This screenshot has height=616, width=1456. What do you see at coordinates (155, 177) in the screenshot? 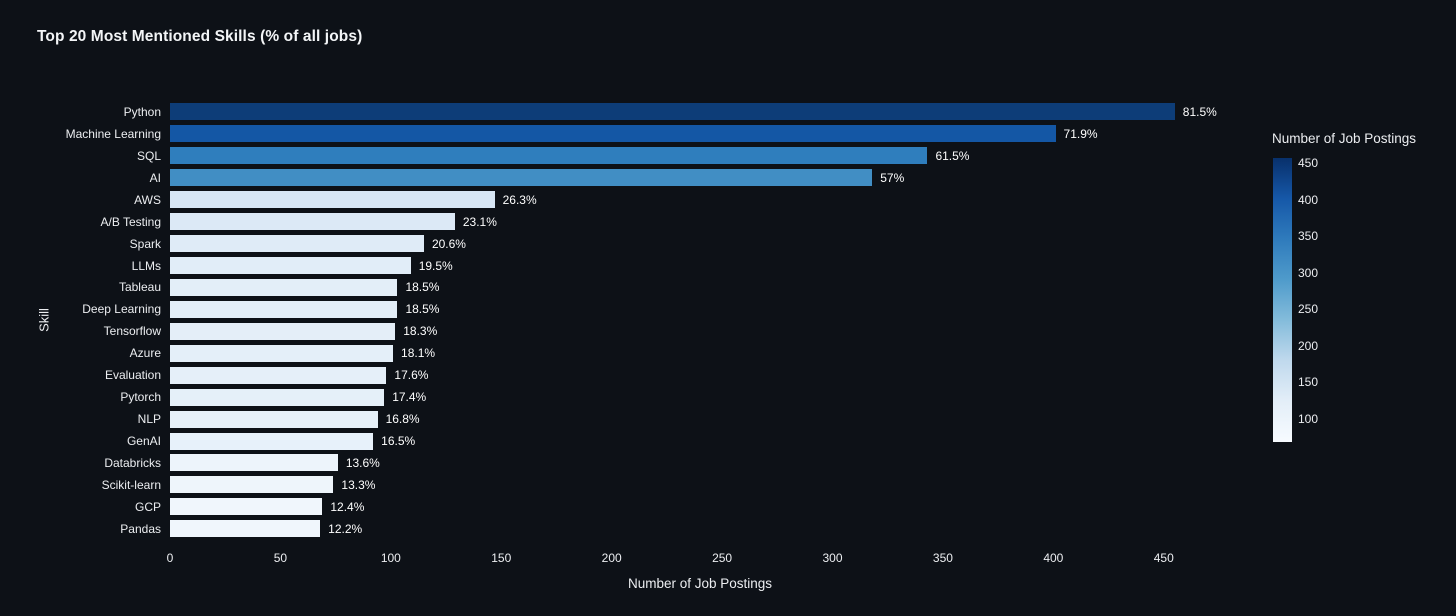
I see `category-label: AI` at bounding box center [155, 177].